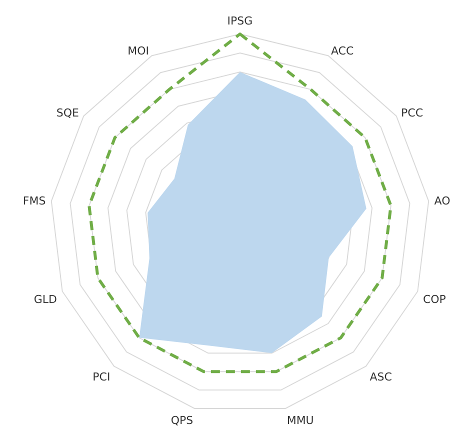 This screenshot has height=437, width=464. What do you see at coordinates (139, 51) in the screenshot?
I see `spoke-label: MOI` at bounding box center [139, 51].